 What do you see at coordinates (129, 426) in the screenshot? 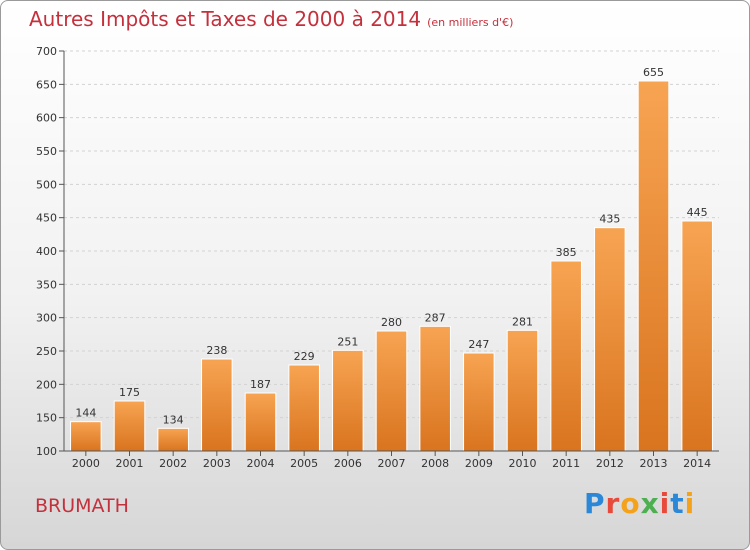
I see `bar-2001` at bounding box center [129, 426].